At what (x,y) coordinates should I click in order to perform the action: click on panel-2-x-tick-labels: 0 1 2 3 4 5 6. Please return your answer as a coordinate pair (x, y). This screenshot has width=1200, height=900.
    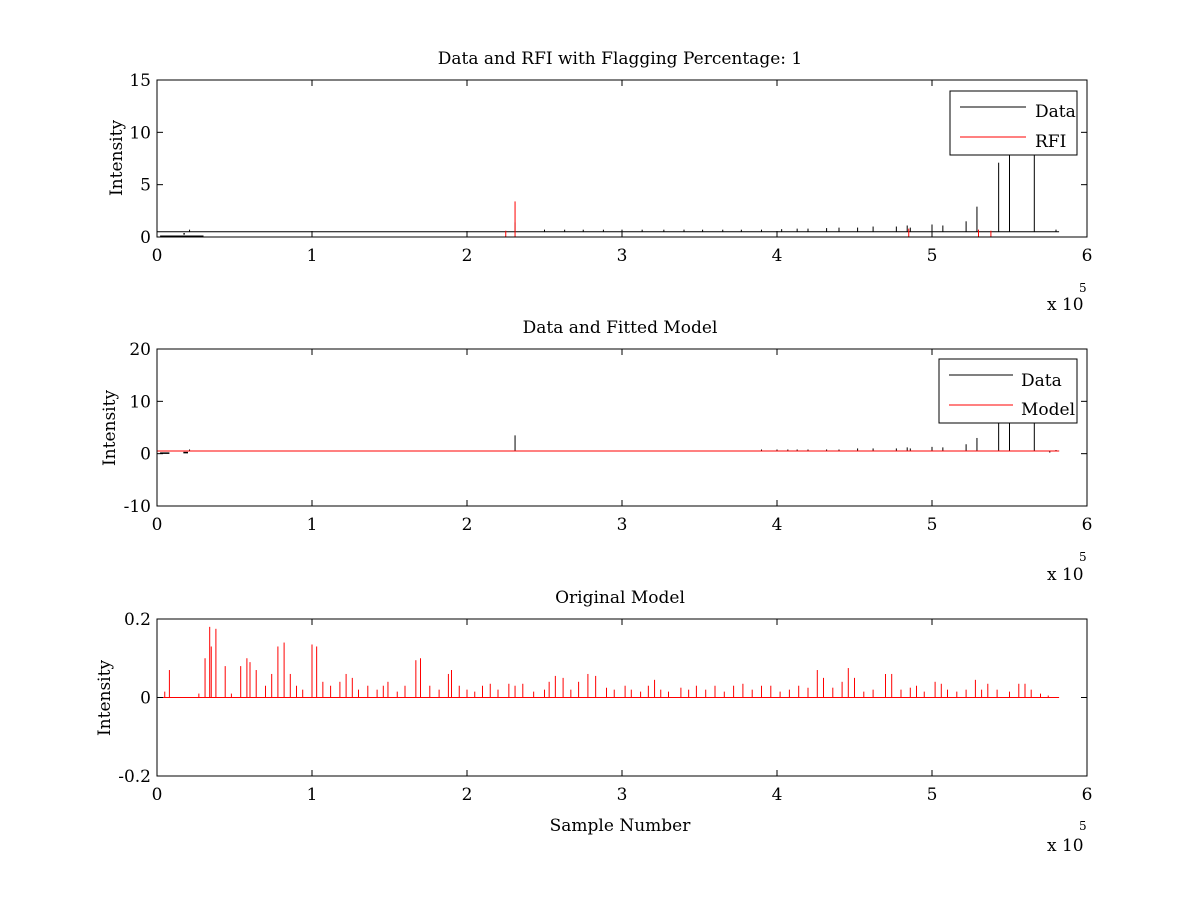
    Looking at the image, I should click on (622, 525).